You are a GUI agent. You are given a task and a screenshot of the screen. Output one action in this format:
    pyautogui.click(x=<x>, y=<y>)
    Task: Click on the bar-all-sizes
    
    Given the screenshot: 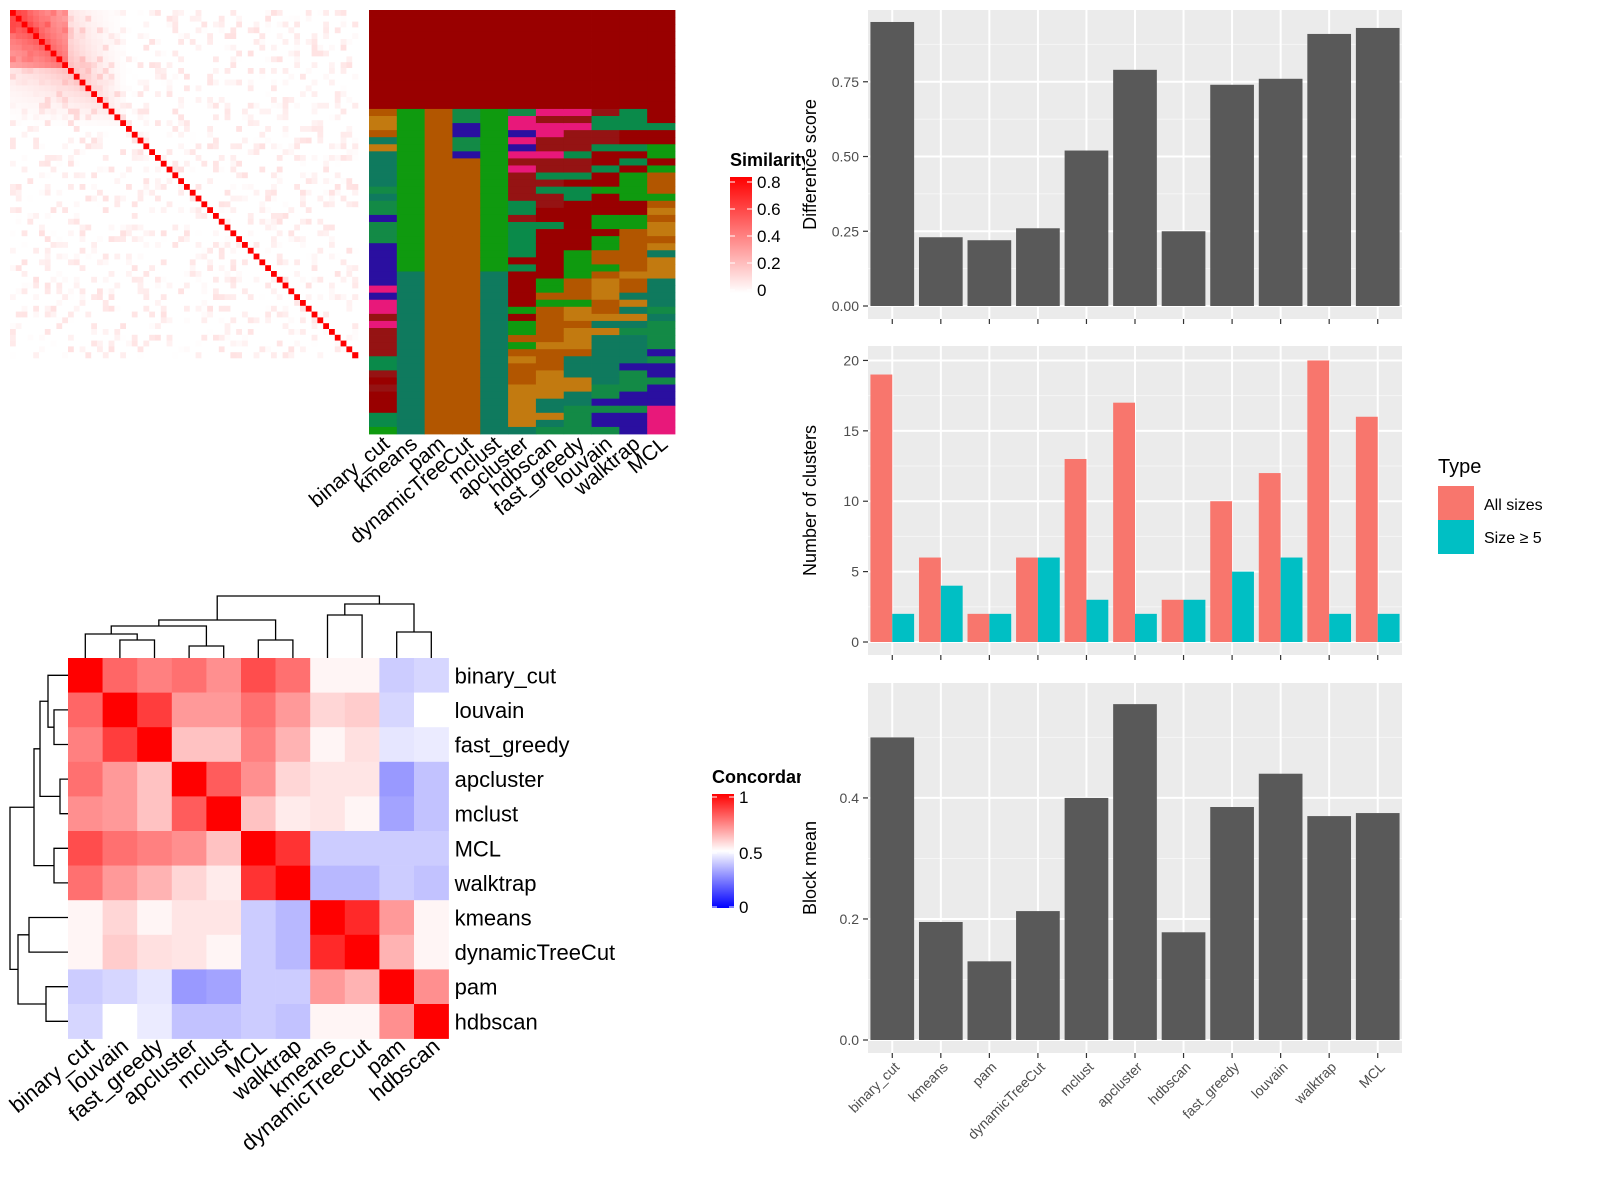 What is the action you would take?
    pyautogui.click(x=1172, y=620)
    